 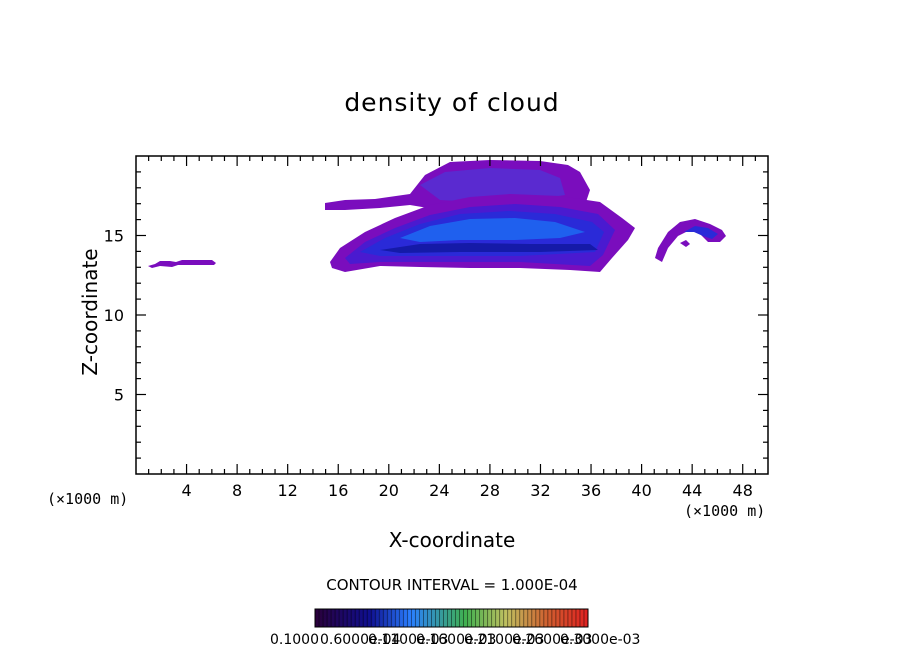 What do you see at coordinates (490, 490) in the screenshot?
I see `x-tick-label: 28` at bounding box center [490, 490].